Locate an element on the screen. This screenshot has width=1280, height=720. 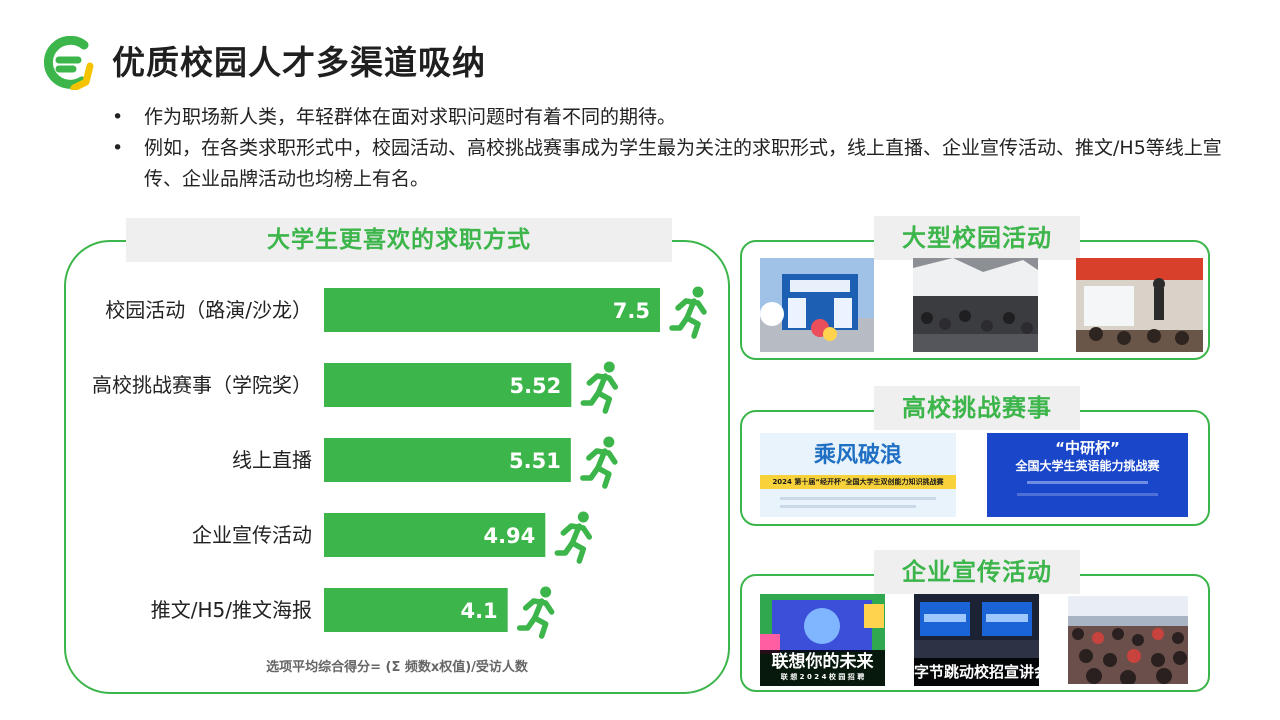
category-label: 企业宣传活动 is located at coordinates (252, 535).